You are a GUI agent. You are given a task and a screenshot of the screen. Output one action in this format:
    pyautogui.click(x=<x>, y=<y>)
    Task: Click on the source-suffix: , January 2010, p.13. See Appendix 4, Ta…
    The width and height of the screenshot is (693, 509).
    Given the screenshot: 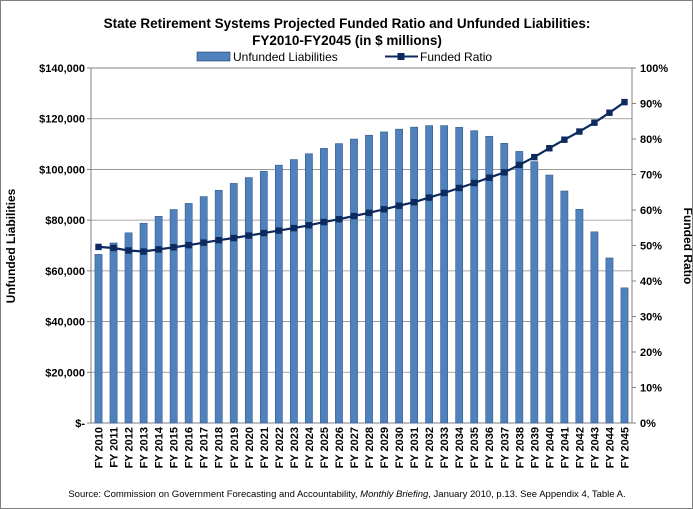 What is the action you would take?
    pyautogui.click(x=526, y=494)
    